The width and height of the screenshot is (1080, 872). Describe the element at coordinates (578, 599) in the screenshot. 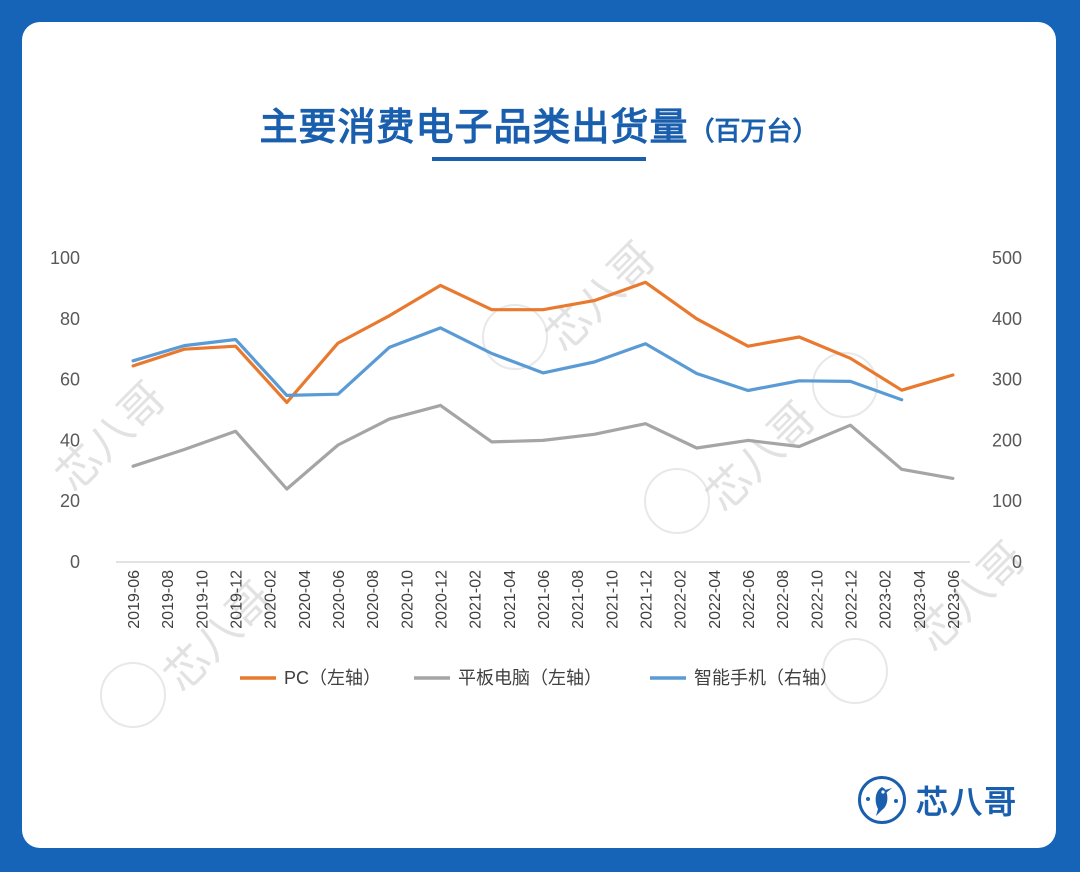

I see `x-tick-label: 2021-08` at that location.